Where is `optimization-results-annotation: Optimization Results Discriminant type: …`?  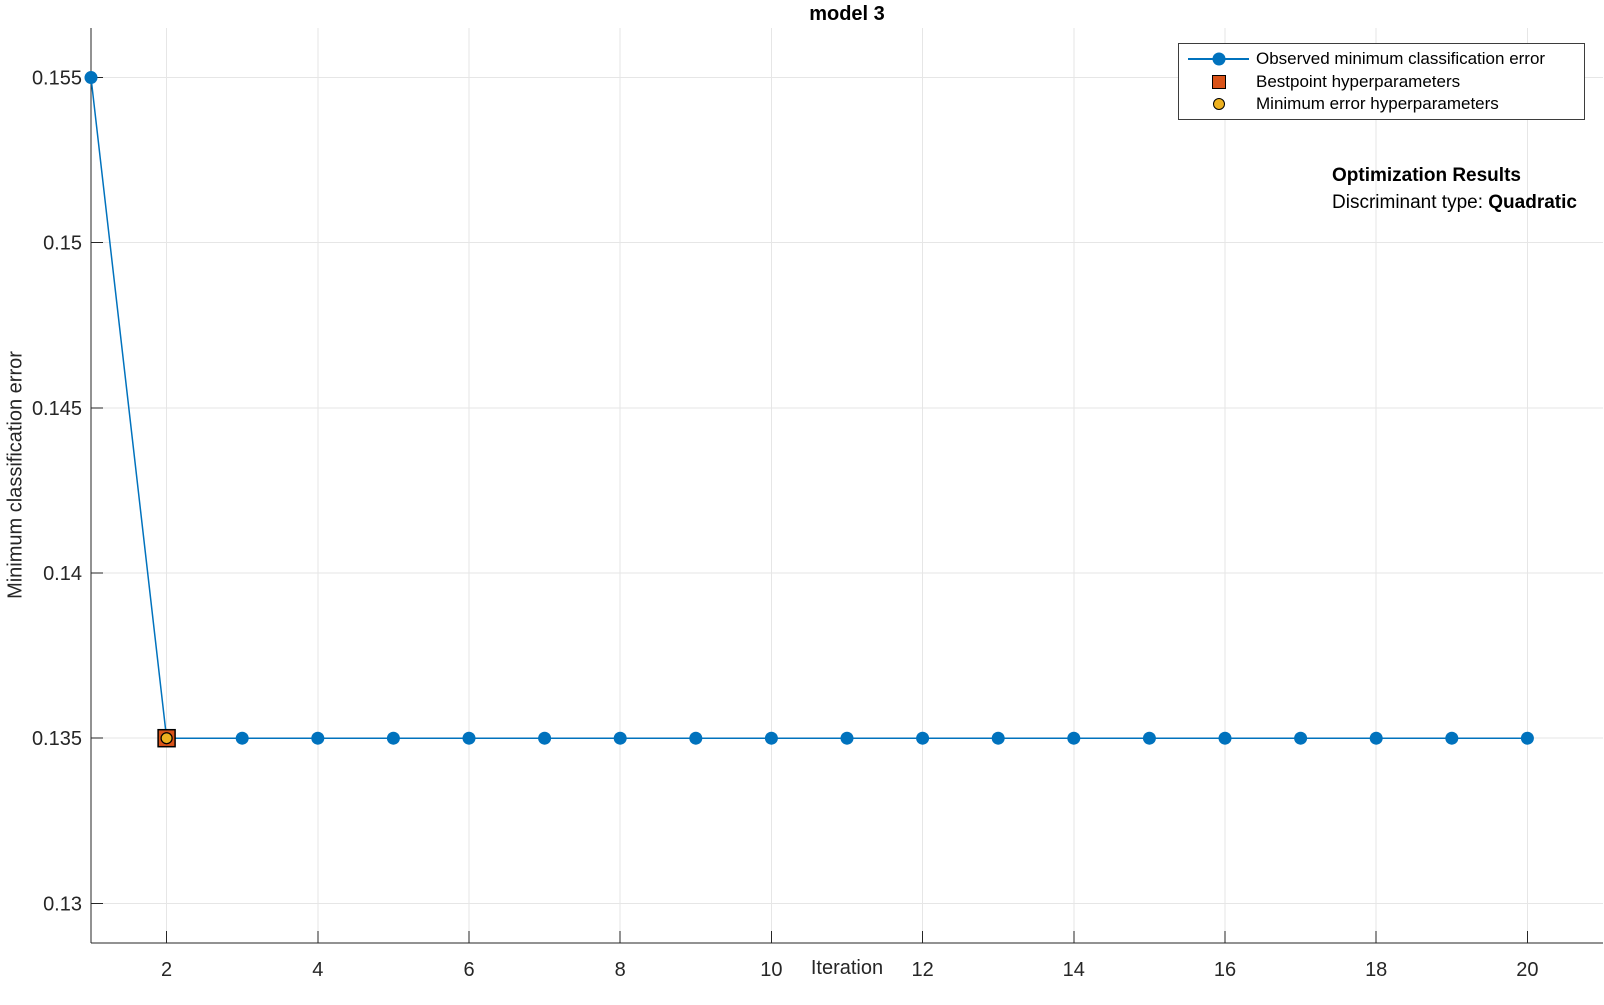 optimization-results-annotation: Optimization Results Discriminant type: … is located at coordinates (1454, 189).